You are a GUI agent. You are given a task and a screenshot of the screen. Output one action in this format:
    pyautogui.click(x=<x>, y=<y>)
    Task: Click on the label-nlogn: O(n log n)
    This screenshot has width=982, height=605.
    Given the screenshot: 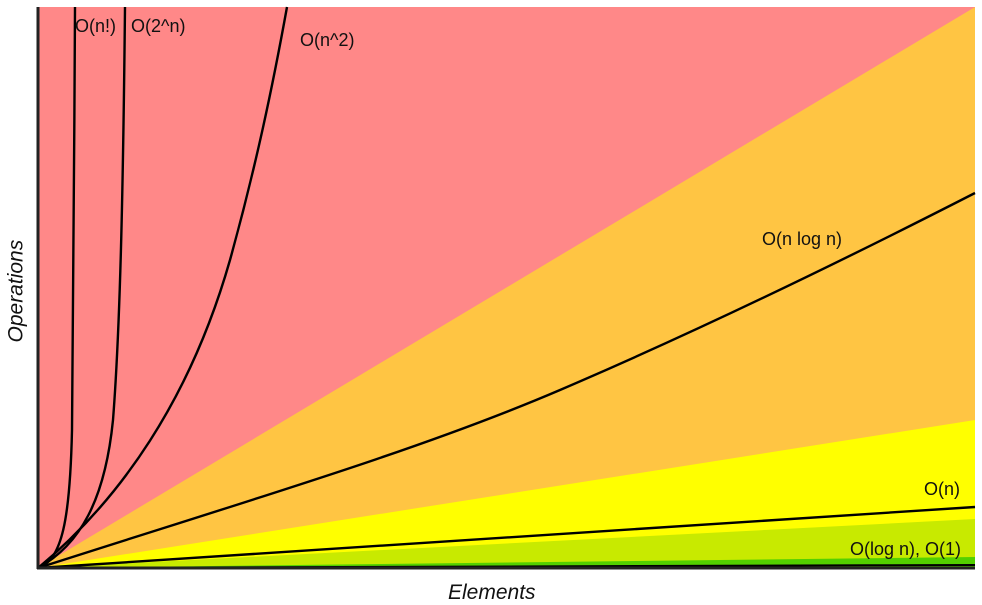 What is the action you would take?
    pyautogui.click(x=802, y=239)
    